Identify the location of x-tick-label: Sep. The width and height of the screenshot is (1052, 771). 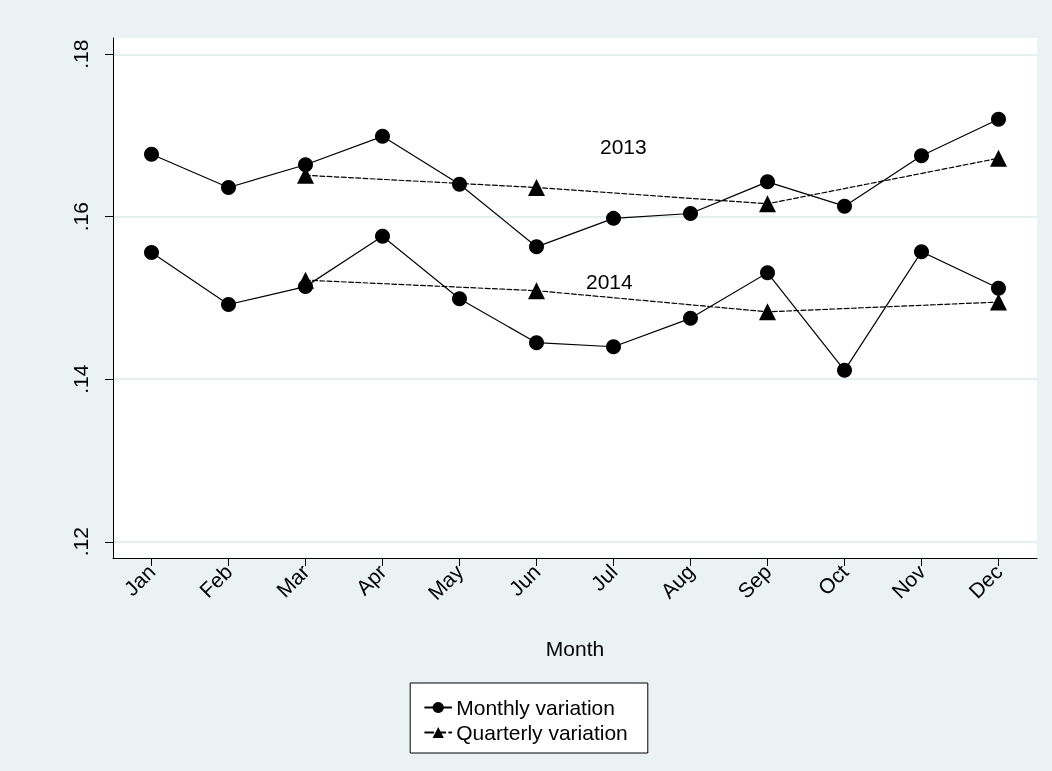
(754, 581).